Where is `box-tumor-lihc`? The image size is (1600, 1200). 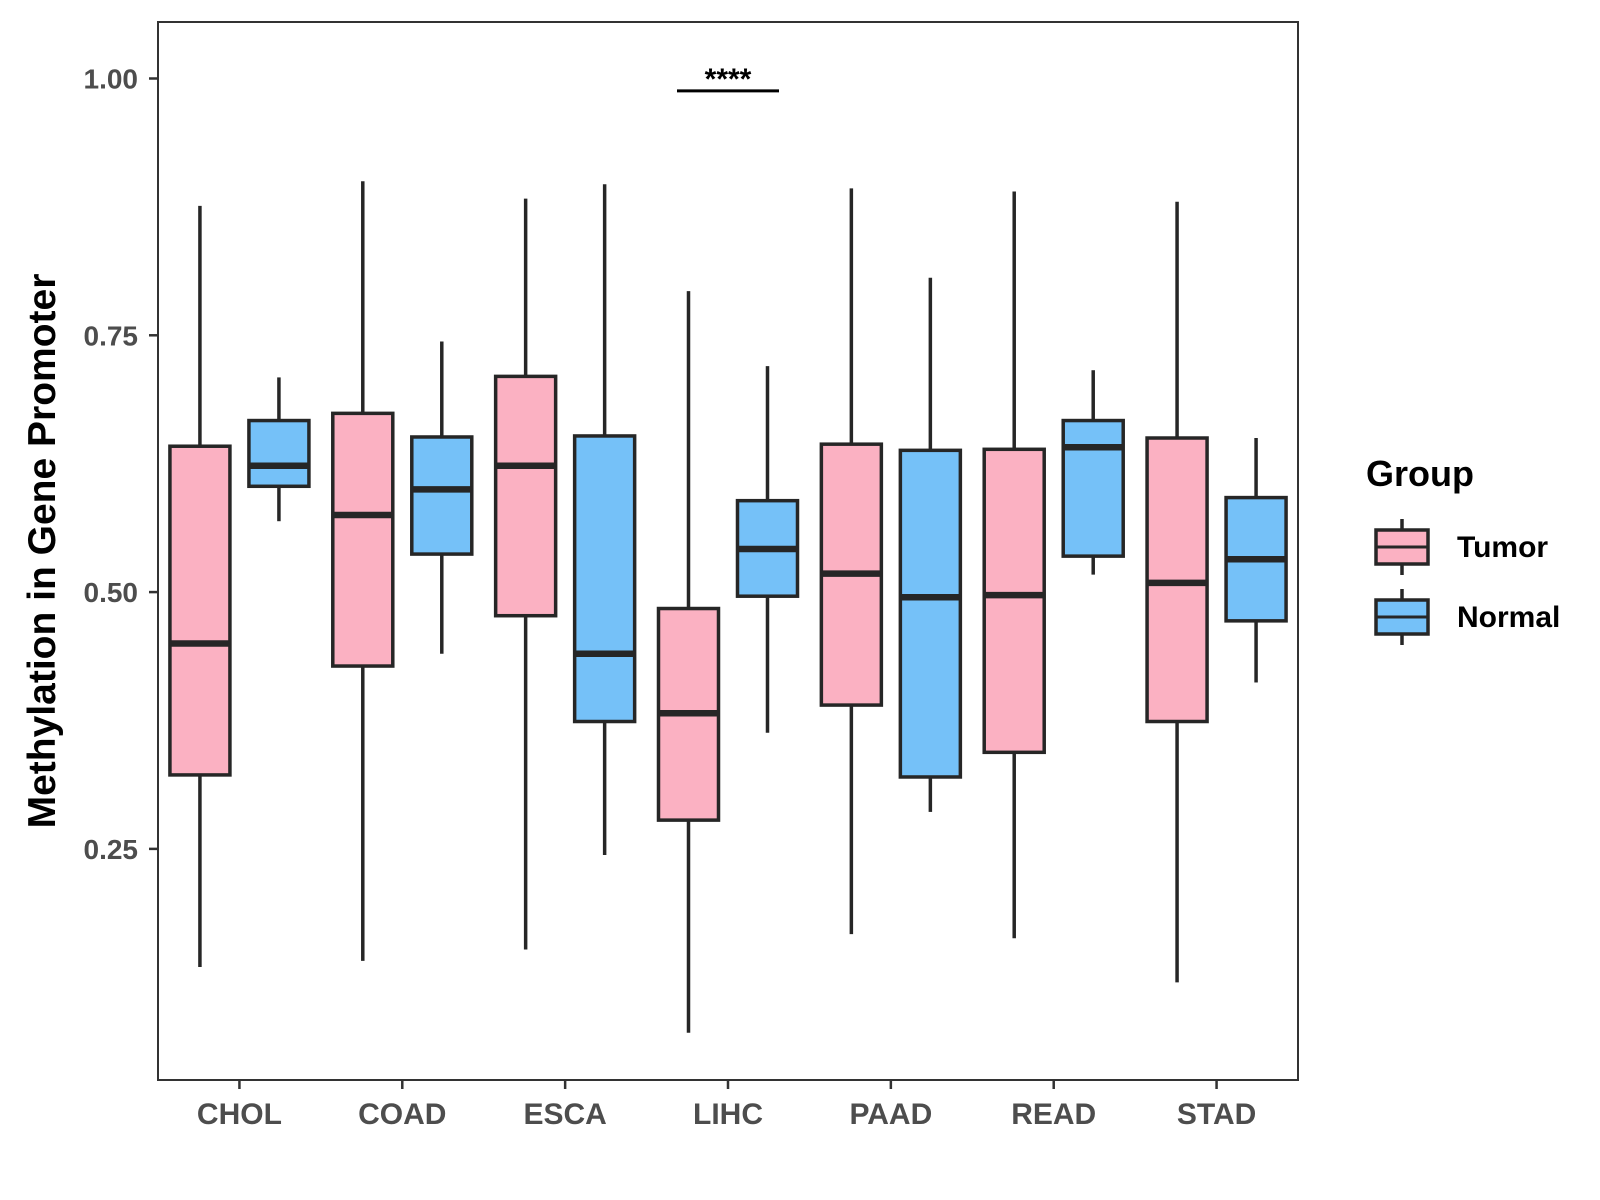
box-tumor-lihc is located at coordinates (688, 662).